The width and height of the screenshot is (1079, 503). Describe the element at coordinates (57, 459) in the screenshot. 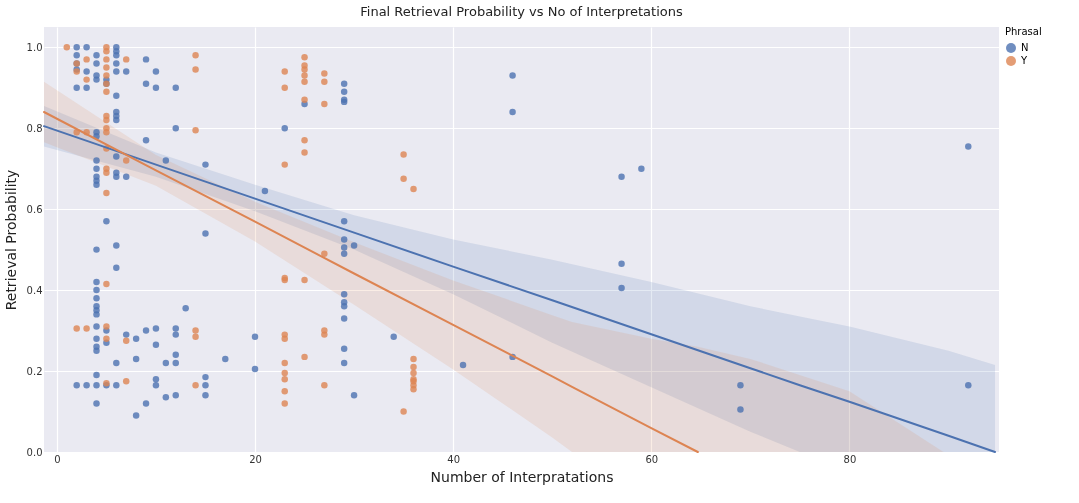

I see `x-tick-label: 0` at that location.